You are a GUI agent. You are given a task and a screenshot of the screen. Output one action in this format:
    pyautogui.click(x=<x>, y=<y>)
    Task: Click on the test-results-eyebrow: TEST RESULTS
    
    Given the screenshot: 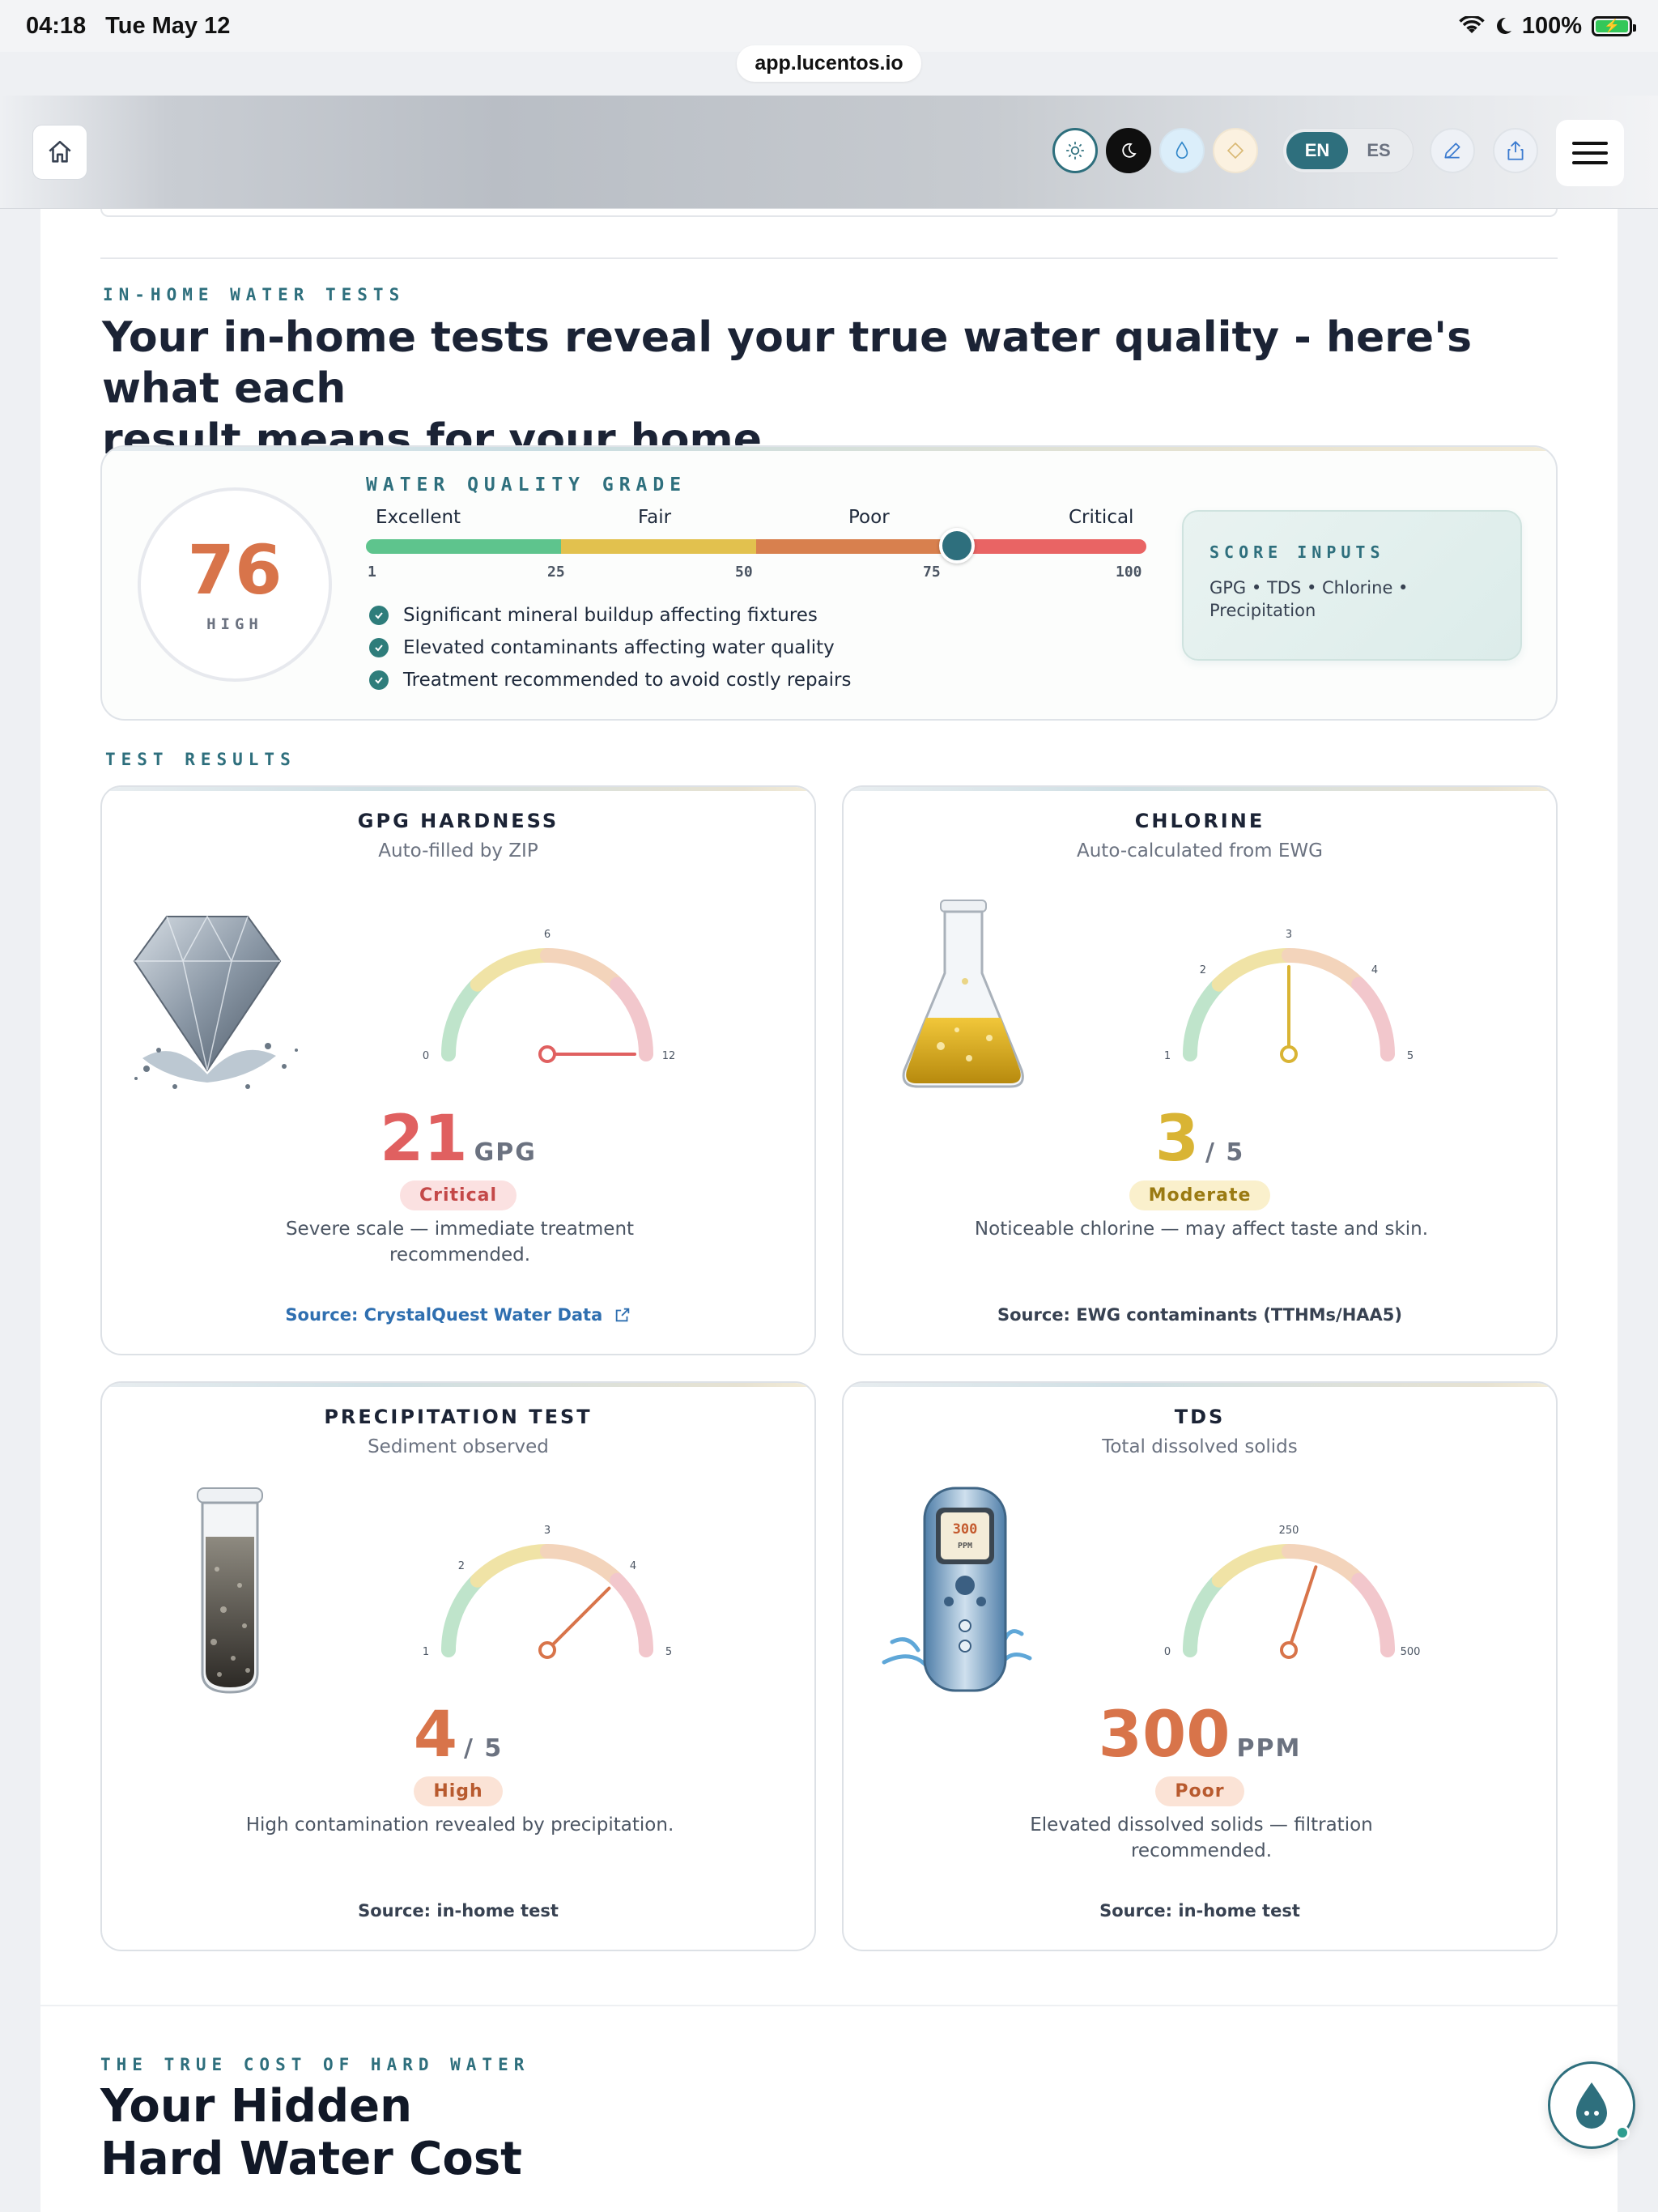 What is the action you would take?
    pyautogui.click(x=200, y=760)
    